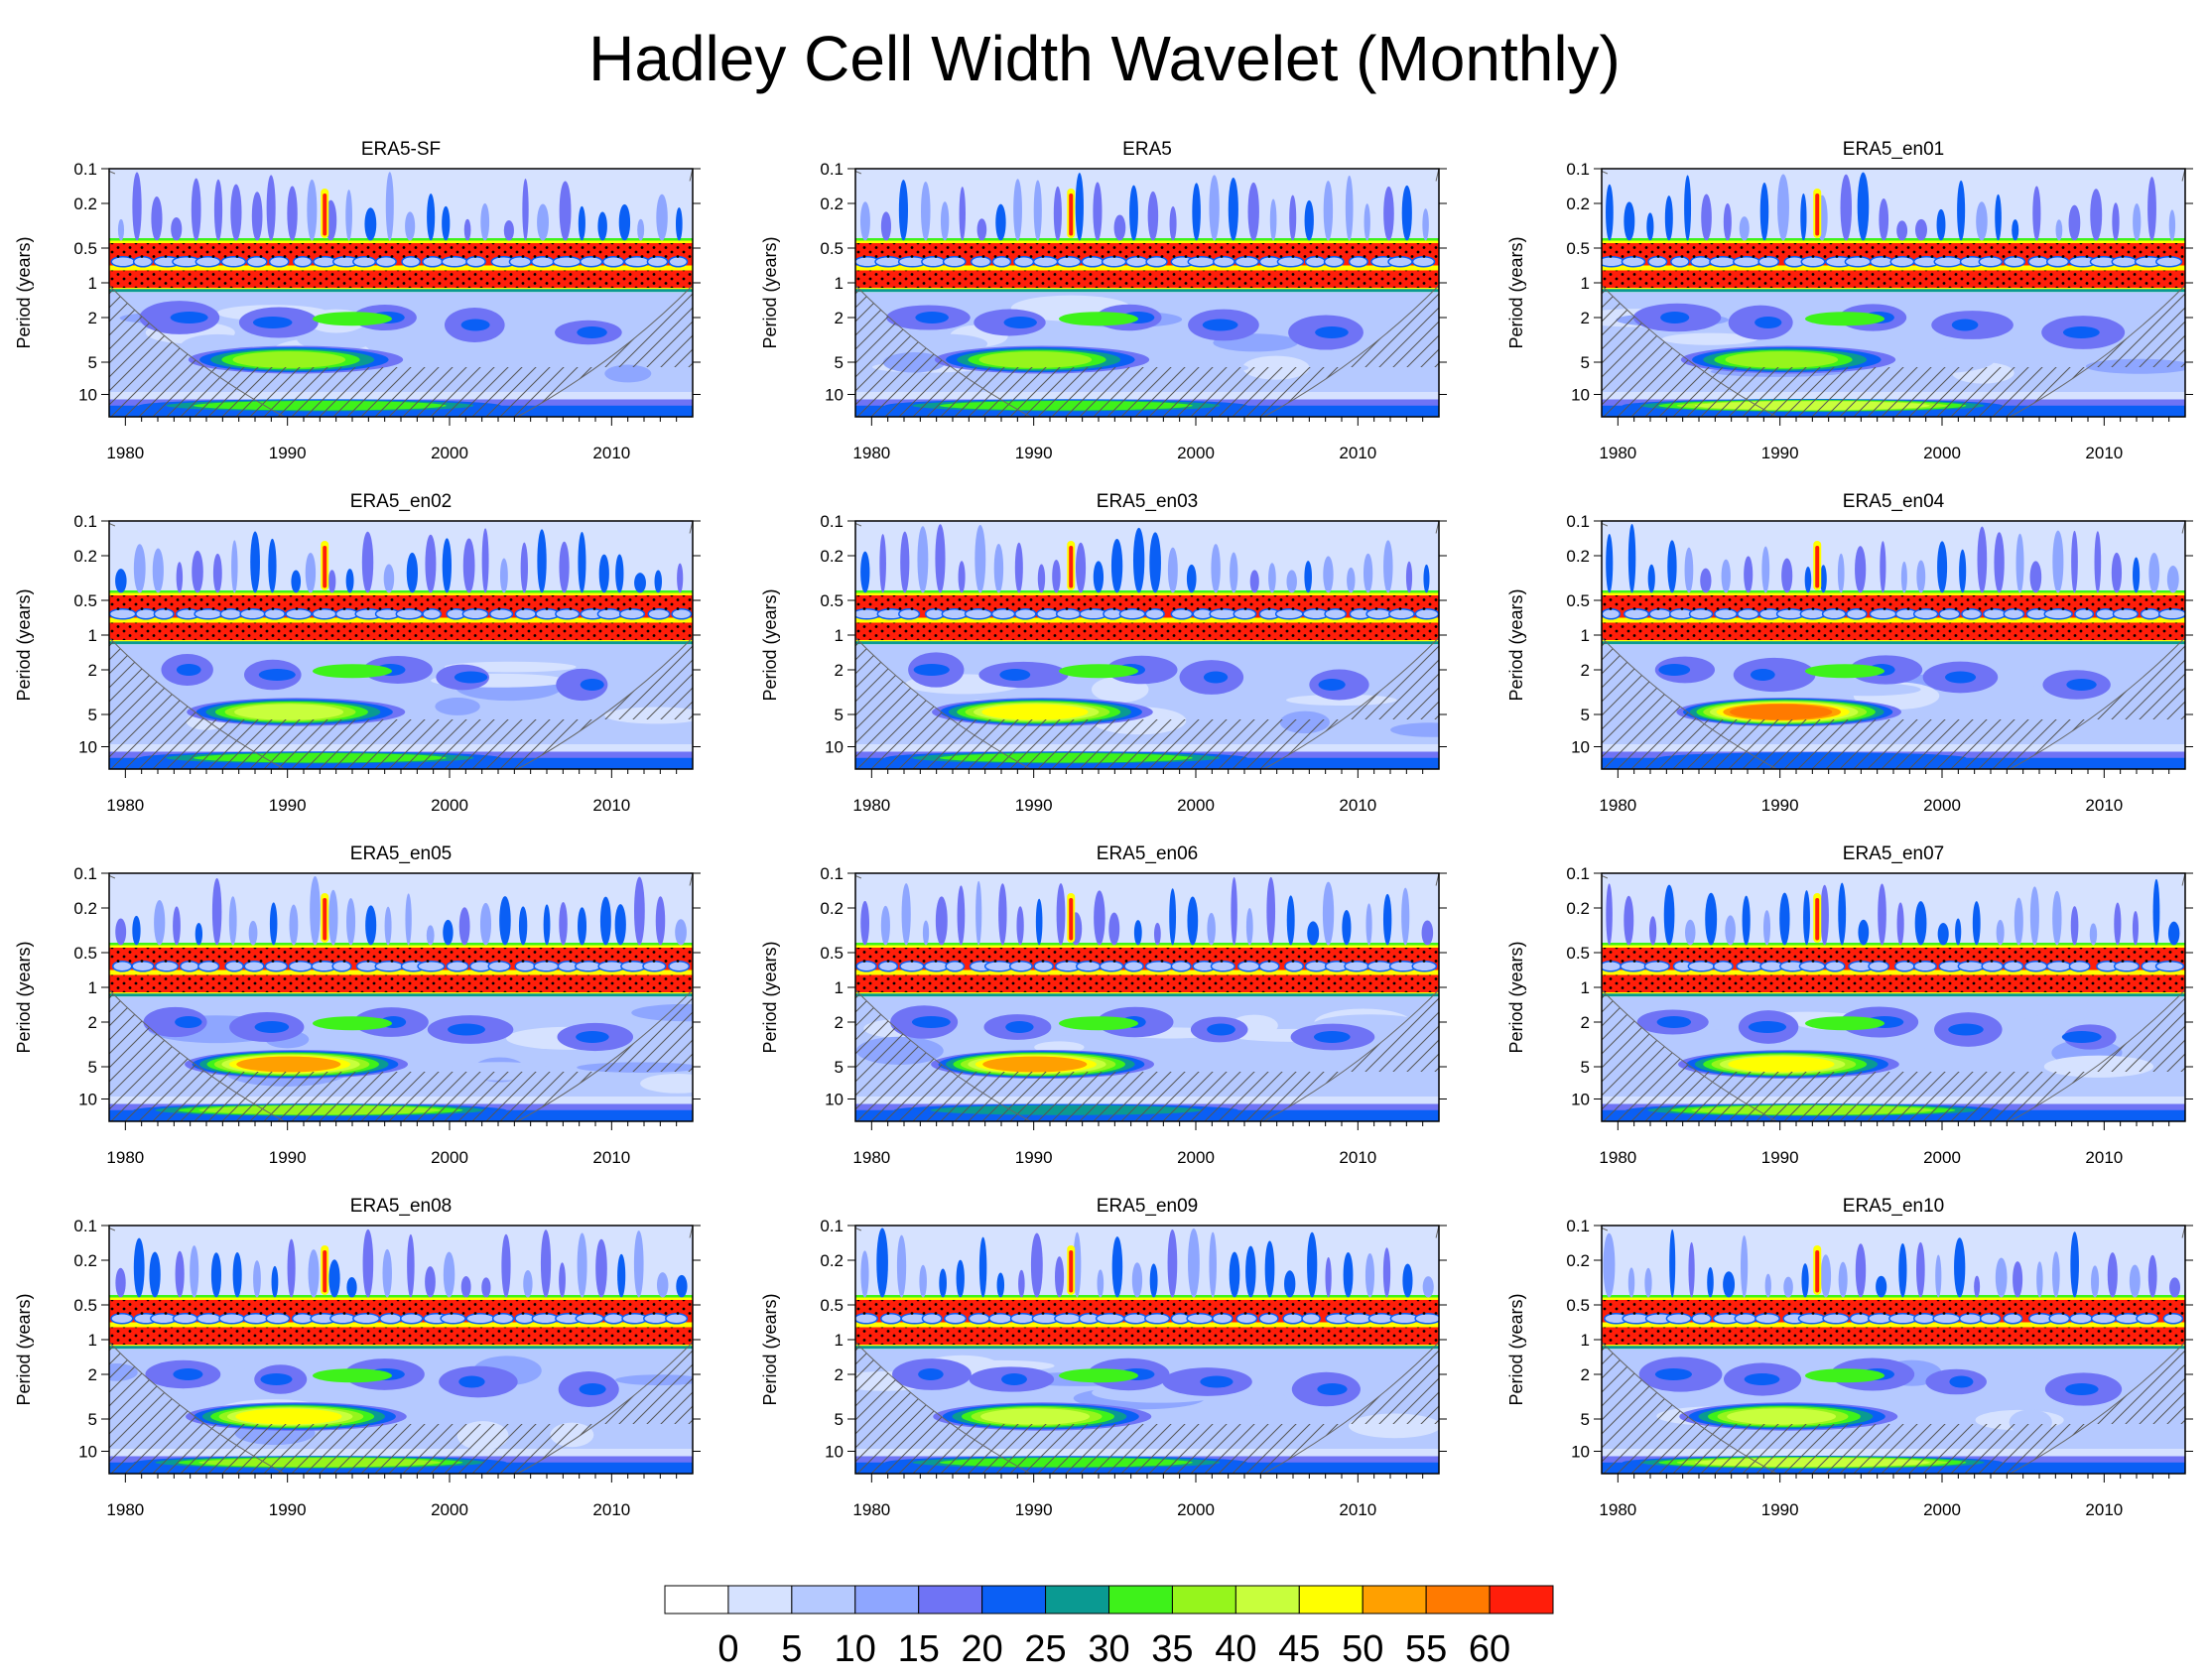 The width and height of the screenshot is (2209, 1680). Describe the element at coordinates (401, 501) in the screenshot. I see `panel-title: ERA5_en02` at that location.